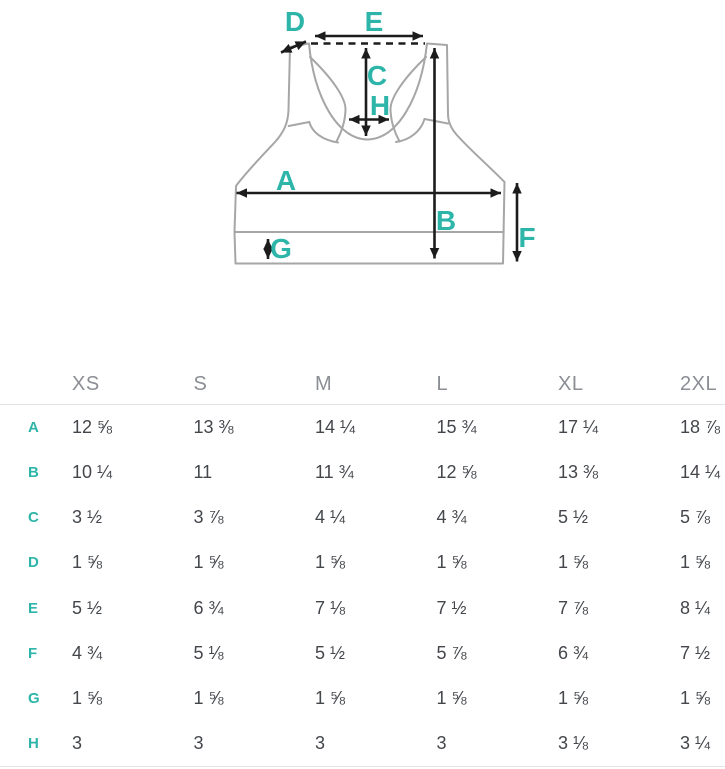 The height and width of the screenshot is (769, 725). I want to click on cell-value: 7 ⅞, so click(573, 607).